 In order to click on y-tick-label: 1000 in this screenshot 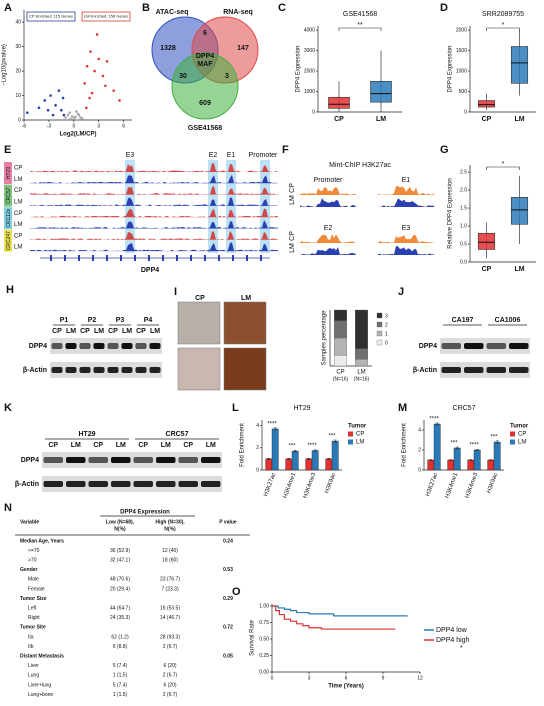, I will do `click(309, 92)`.